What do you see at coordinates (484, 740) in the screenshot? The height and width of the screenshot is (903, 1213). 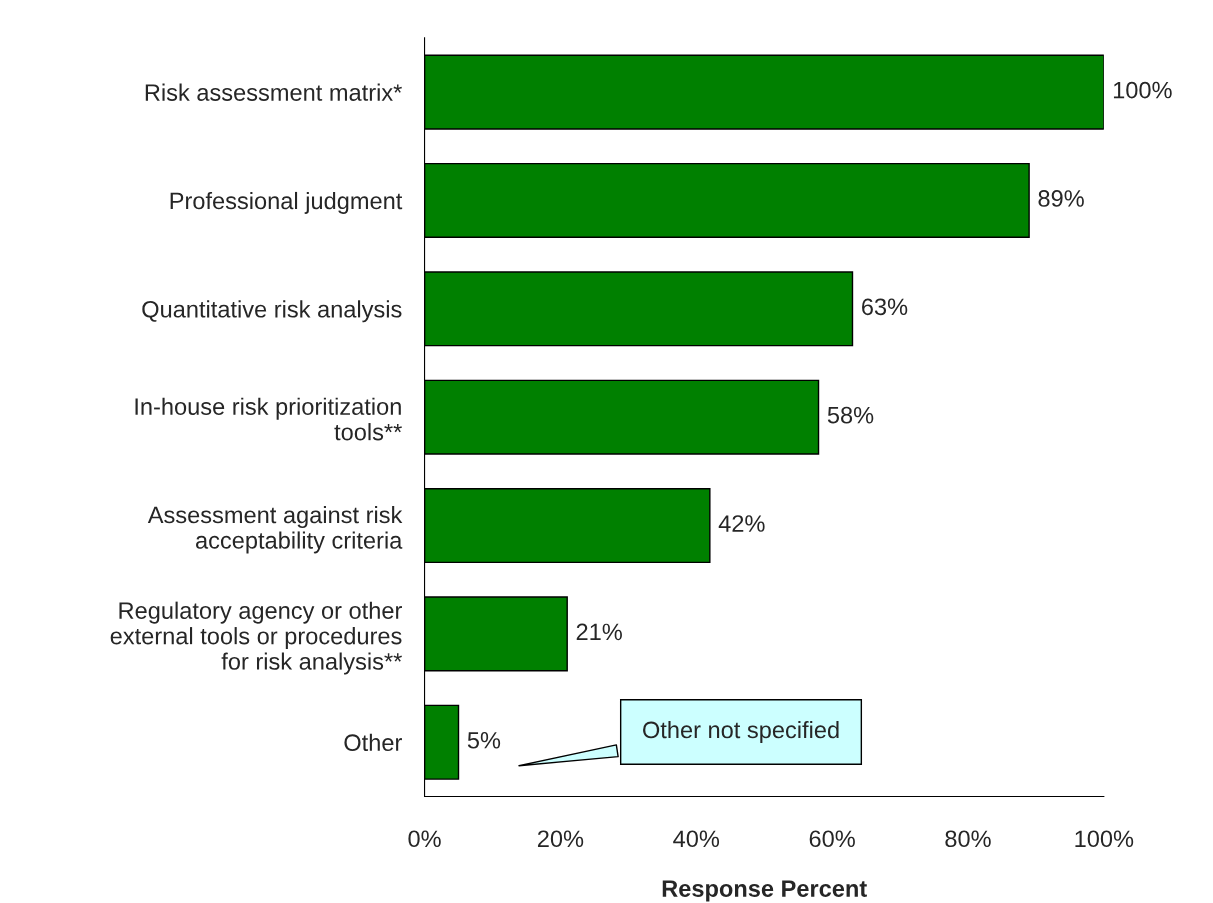 I see `data-label: 5%` at bounding box center [484, 740].